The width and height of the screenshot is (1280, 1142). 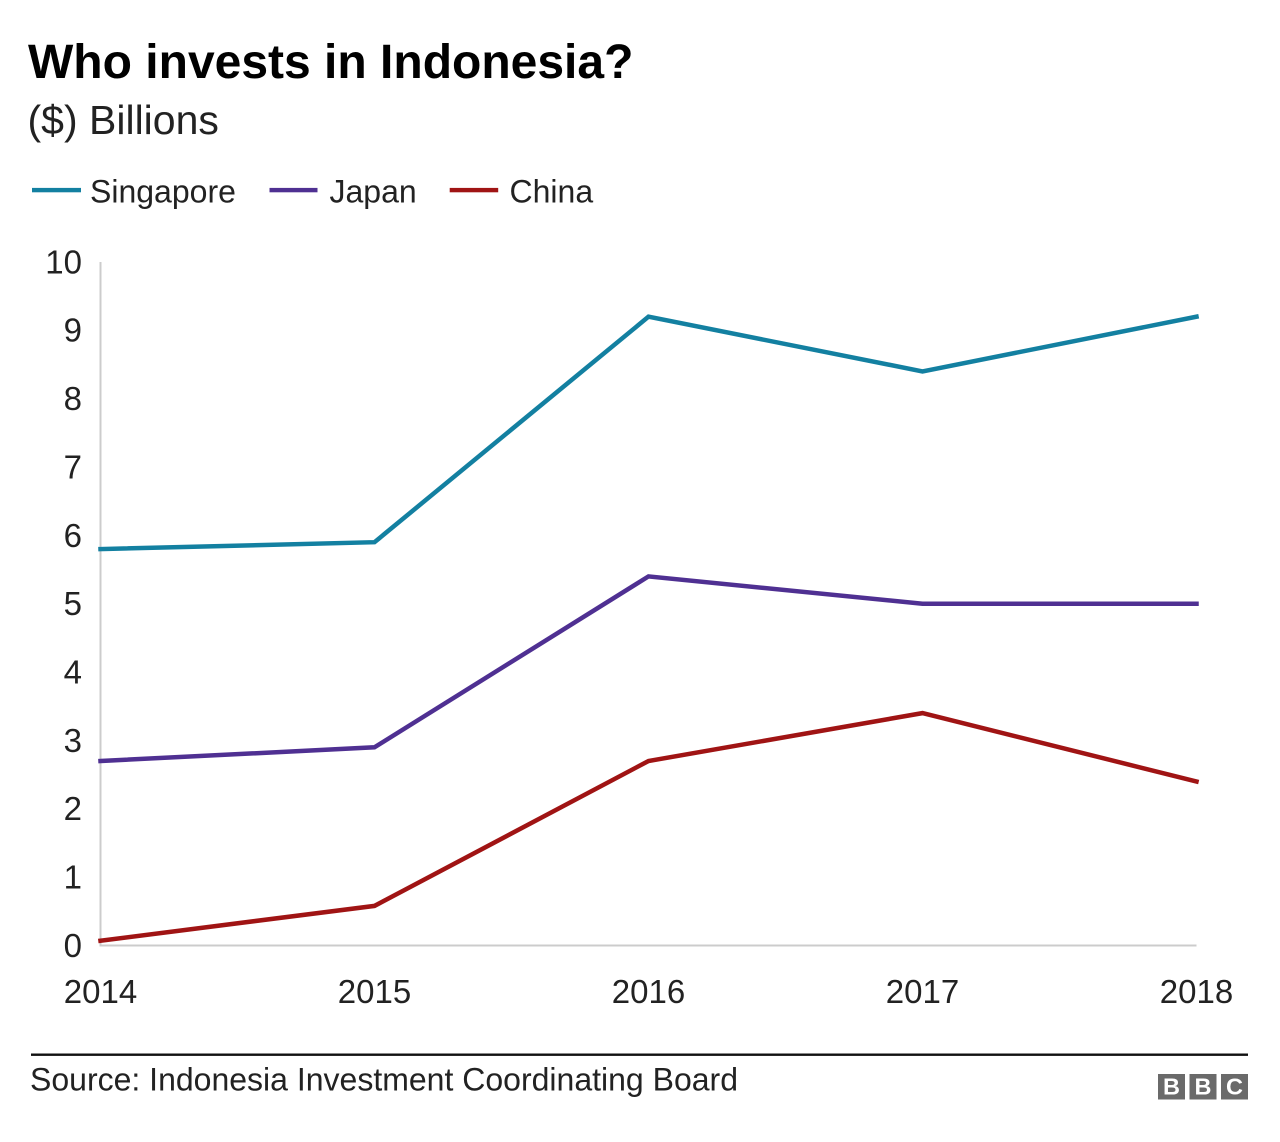 I want to click on svg-text: 1, so click(x=73, y=877).